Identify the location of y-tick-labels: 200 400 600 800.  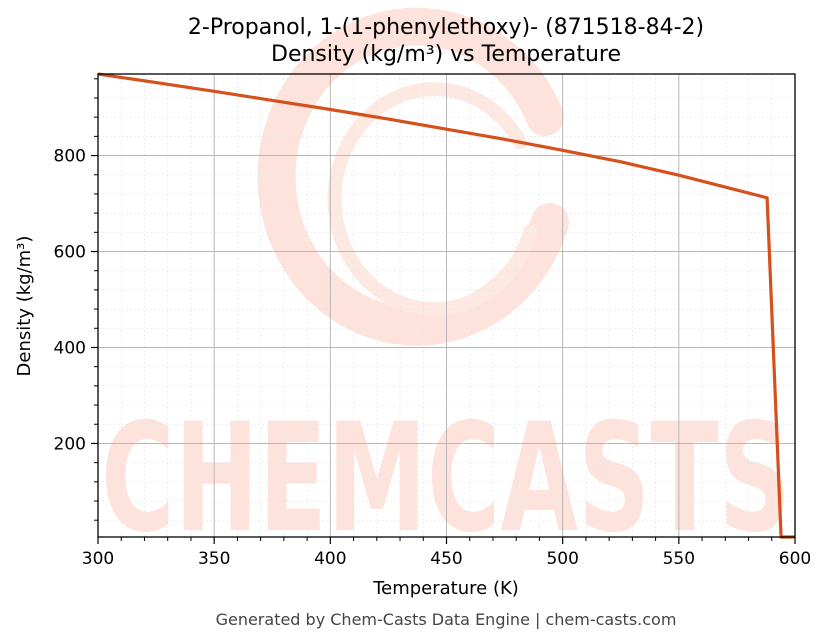
(70, 301).